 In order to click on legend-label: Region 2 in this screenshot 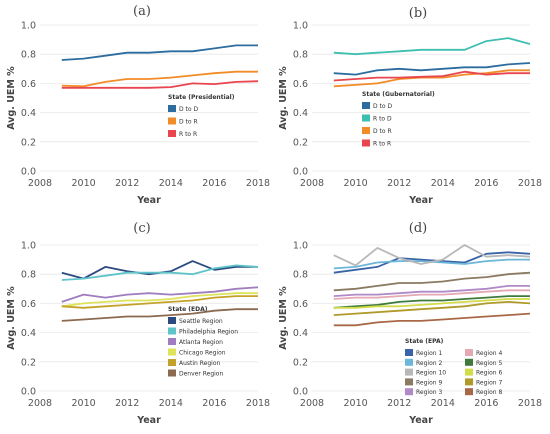, I will do `click(429, 363)`.